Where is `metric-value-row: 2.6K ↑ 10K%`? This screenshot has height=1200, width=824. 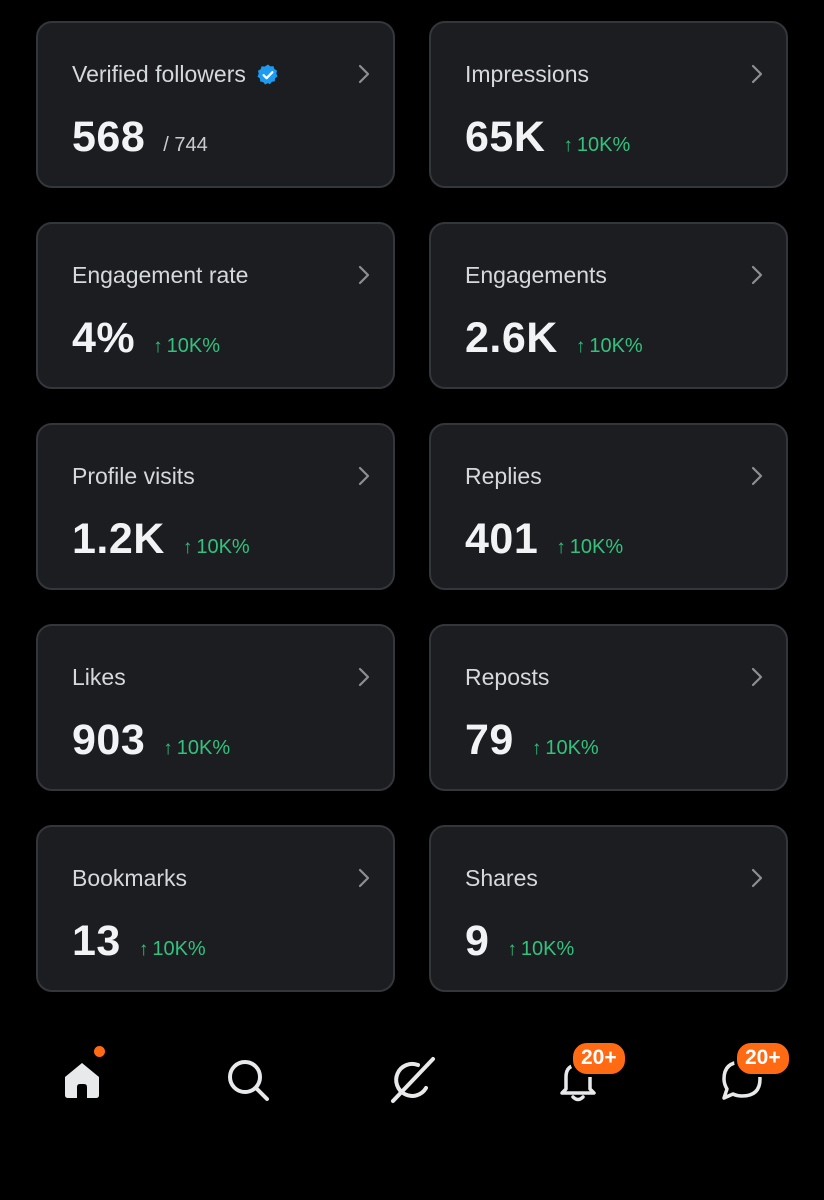 metric-value-row: 2.6K ↑ 10K% is located at coordinates (554, 338).